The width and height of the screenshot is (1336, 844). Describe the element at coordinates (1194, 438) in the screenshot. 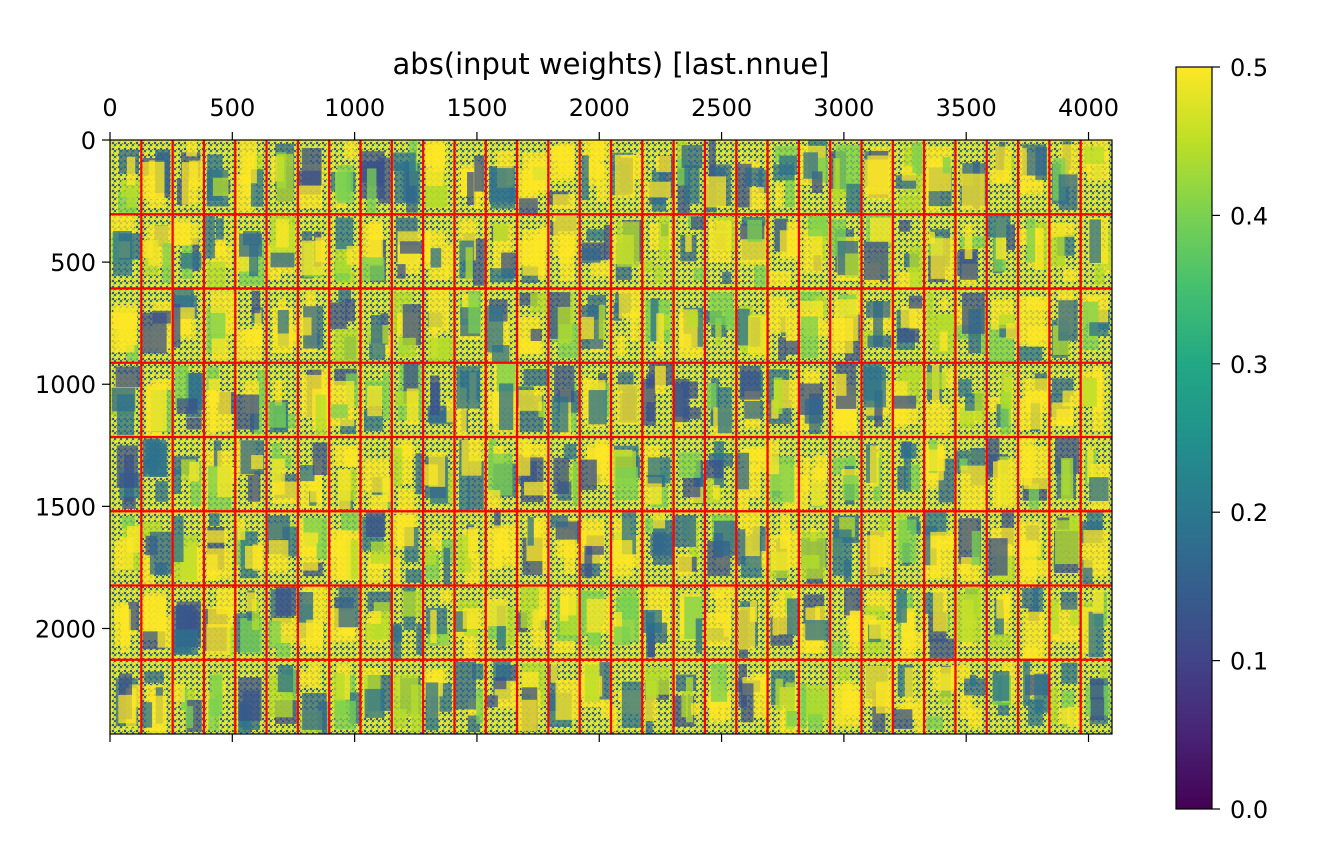

I see `colorbar-gradient` at that location.